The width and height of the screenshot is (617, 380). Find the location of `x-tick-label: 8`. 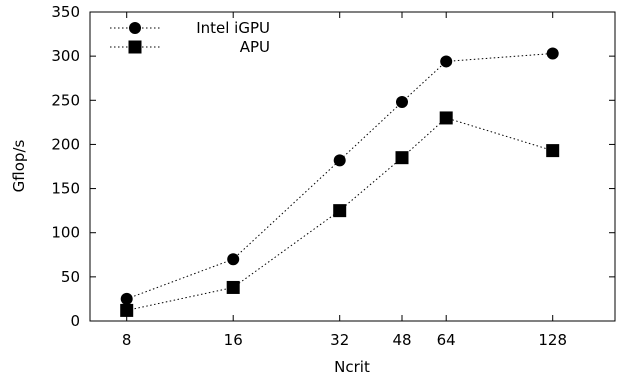

x-tick-label: 8 is located at coordinates (127, 340).